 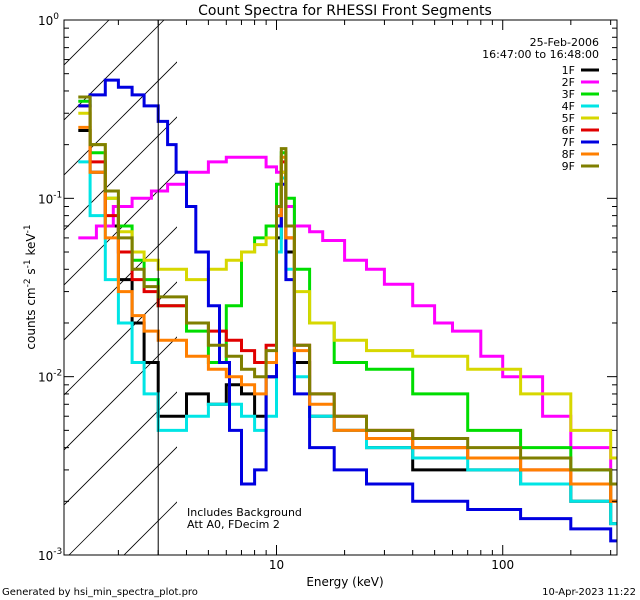 I want to click on legend-time-range: 16:47:00 to 16:48:00, so click(x=540, y=54).